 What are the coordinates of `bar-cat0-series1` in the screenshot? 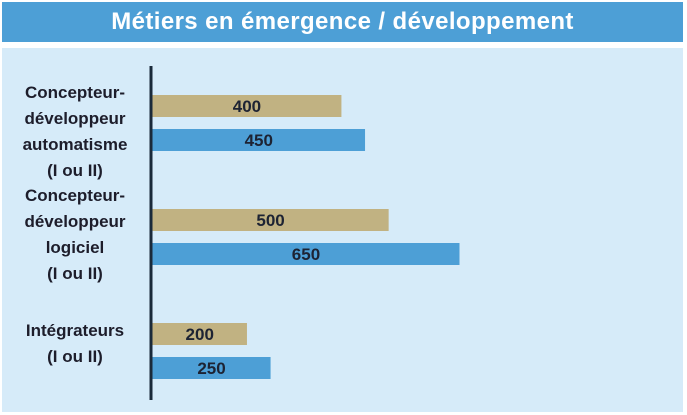 It's located at (259, 140).